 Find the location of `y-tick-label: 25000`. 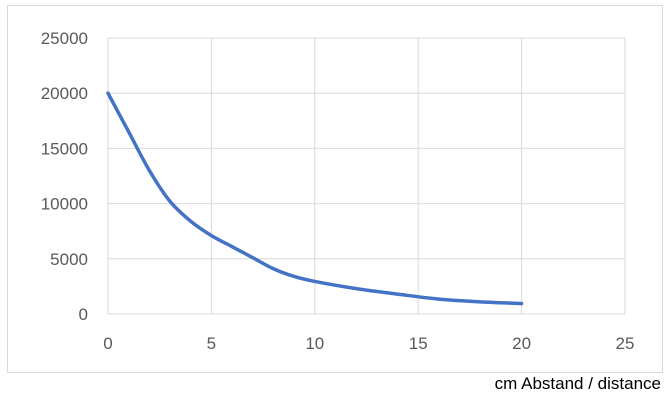

y-tick-label: 25000 is located at coordinates (64, 38).